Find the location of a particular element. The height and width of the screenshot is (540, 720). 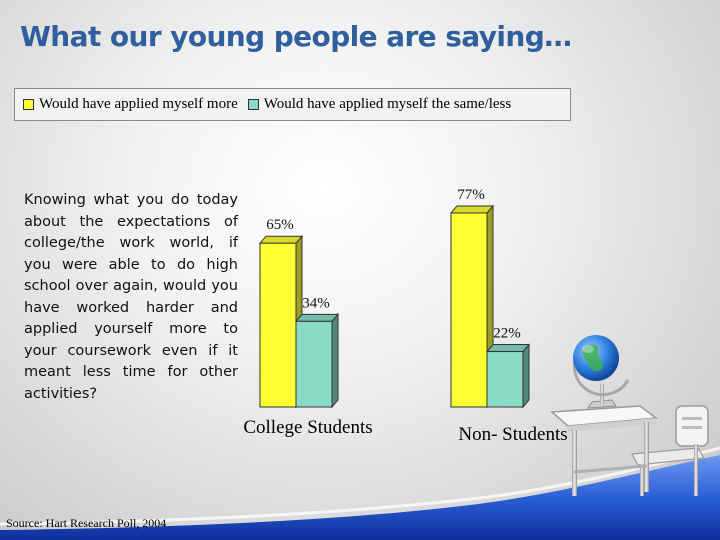

legend-label-applied-same-less: Would have applied myself the same/less is located at coordinates (387, 104).